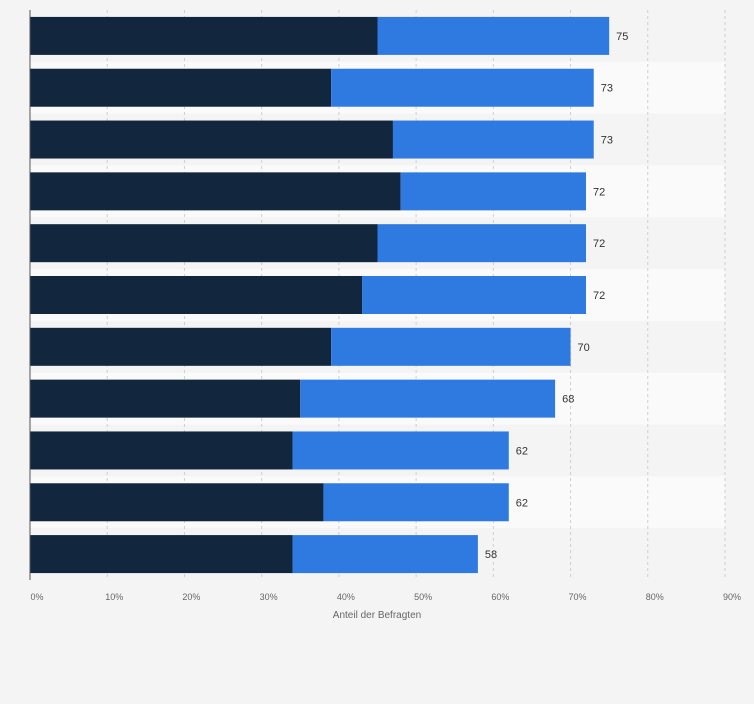 The height and width of the screenshot is (704, 754). I want to click on x-axis-label: Anteil der Befragten, so click(377, 615).